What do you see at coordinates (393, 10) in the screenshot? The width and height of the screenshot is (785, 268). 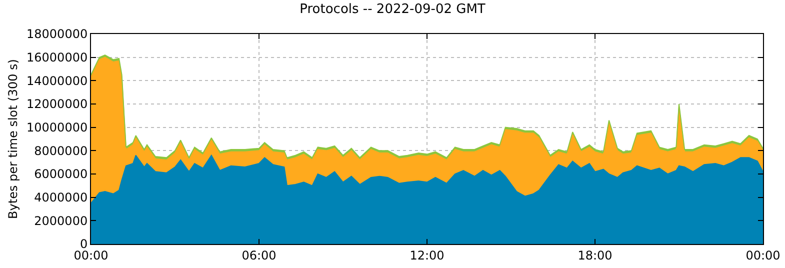 I see `chart-title: Protocols -- 2022-09-02 GMT` at bounding box center [393, 10].